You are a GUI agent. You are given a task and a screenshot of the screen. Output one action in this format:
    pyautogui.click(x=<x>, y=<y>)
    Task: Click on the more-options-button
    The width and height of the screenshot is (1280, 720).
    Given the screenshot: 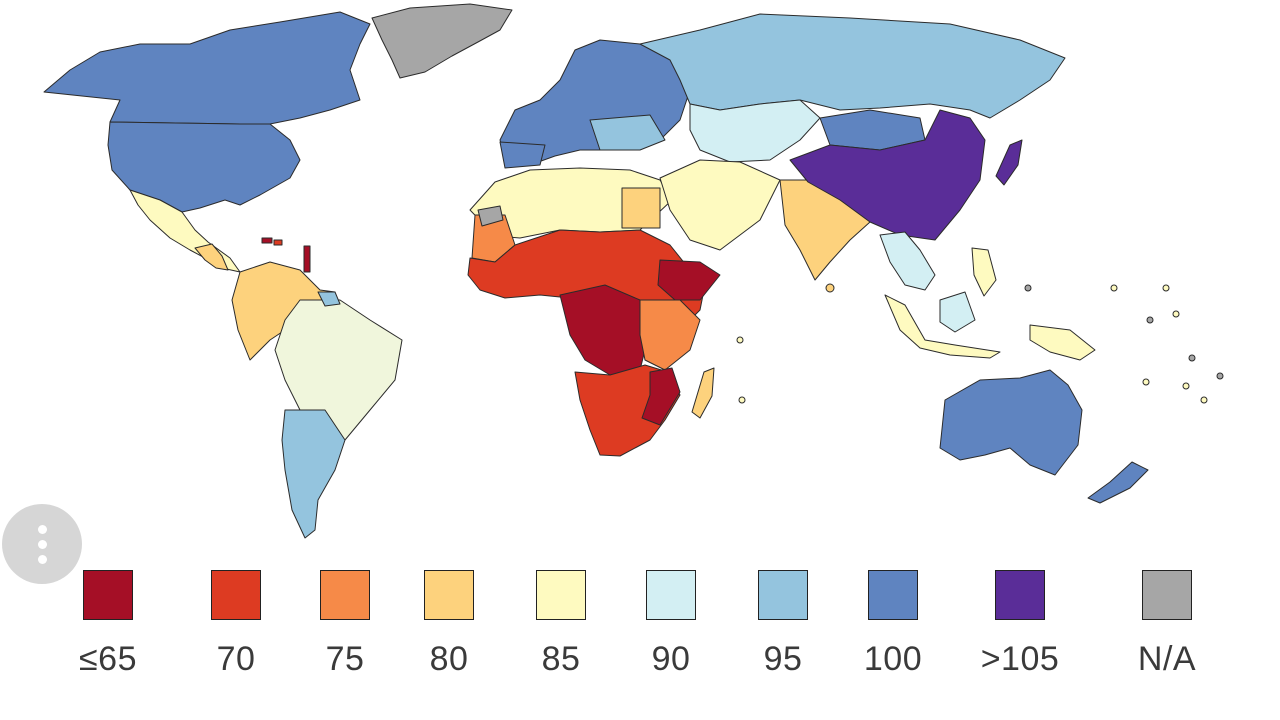 What is the action you would take?
    pyautogui.click(x=42, y=544)
    